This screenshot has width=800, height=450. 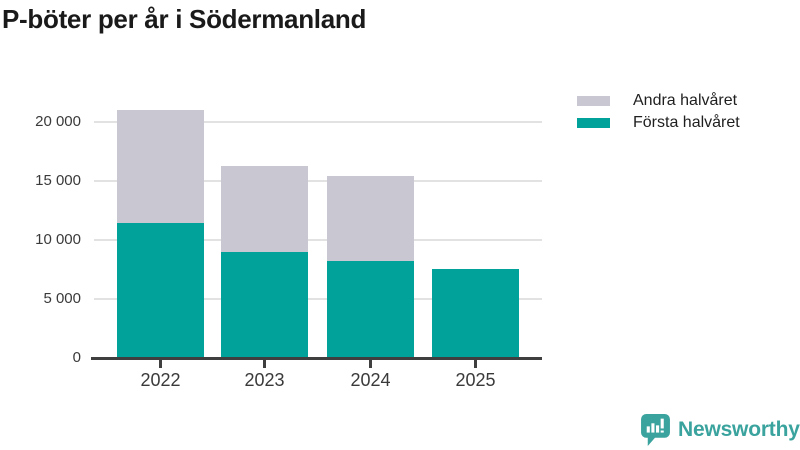 I want to click on newsworthy-logo-icon, so click(x=655, y=430).